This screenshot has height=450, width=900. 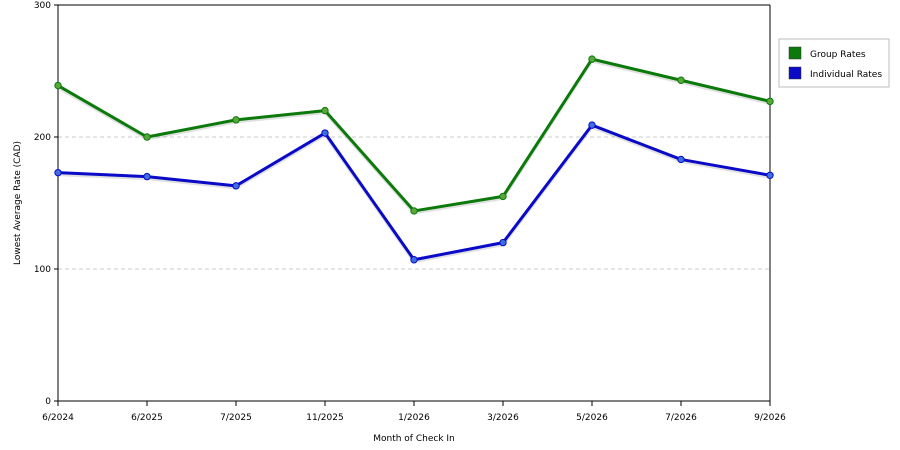 What do you see at coordinates (48, 402) in the screenshot?
I see `y-tick-label: 0` at bounding box center [48, 402].